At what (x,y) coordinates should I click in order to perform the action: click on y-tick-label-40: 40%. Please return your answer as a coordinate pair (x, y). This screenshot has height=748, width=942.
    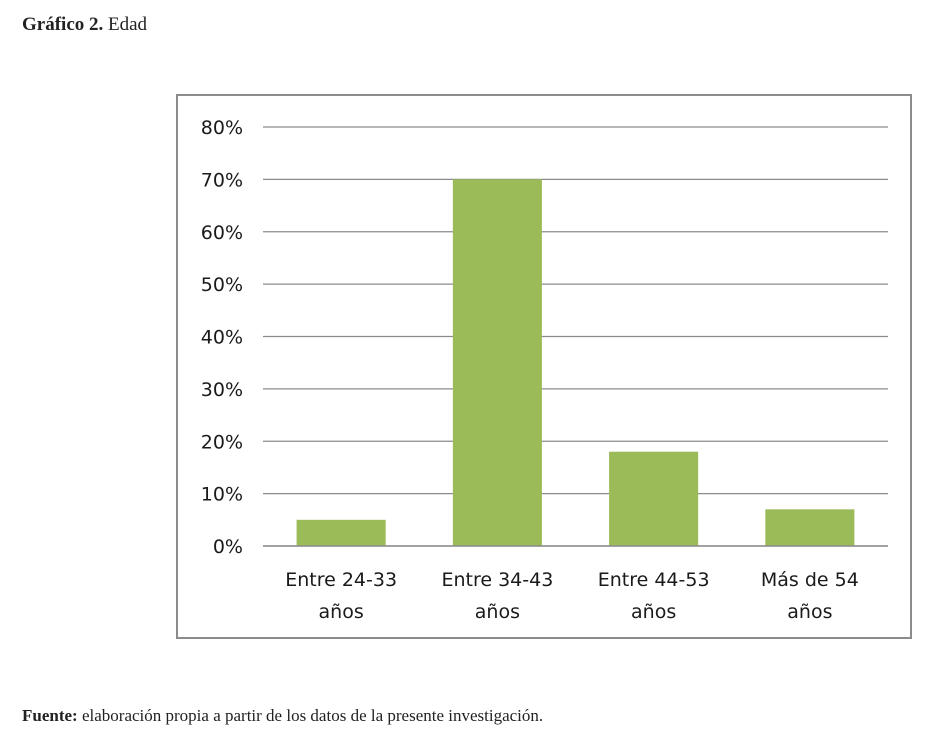
    Looking at the image, I should click on (222, 338).